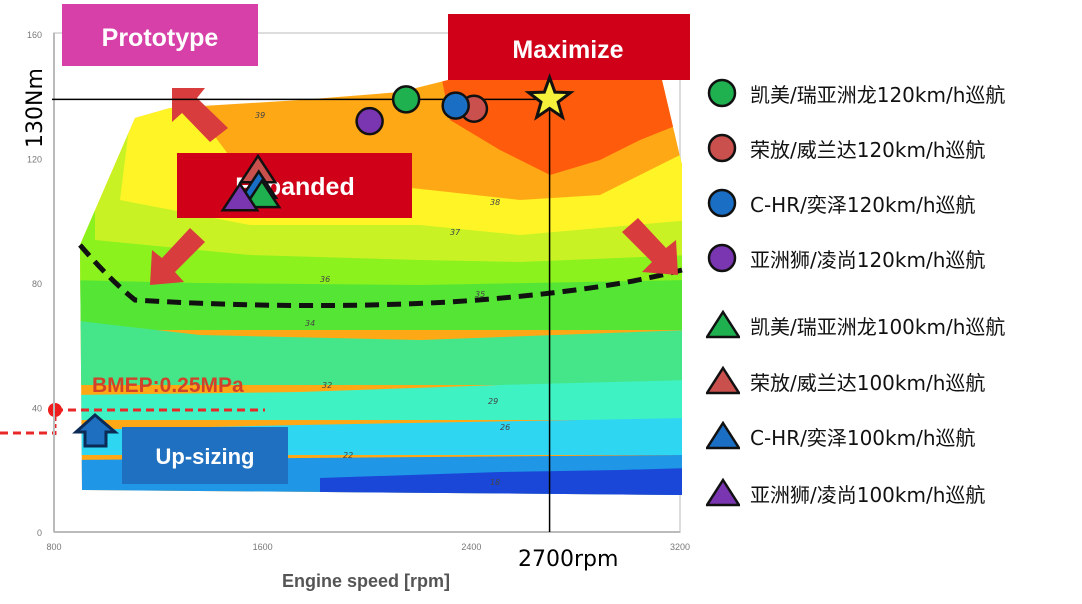 The image size is (1082, 604). What do you see at coordinates (455, 232) in the screenshot?
I see `contour-label: 37` at bounding box center [455, 232].